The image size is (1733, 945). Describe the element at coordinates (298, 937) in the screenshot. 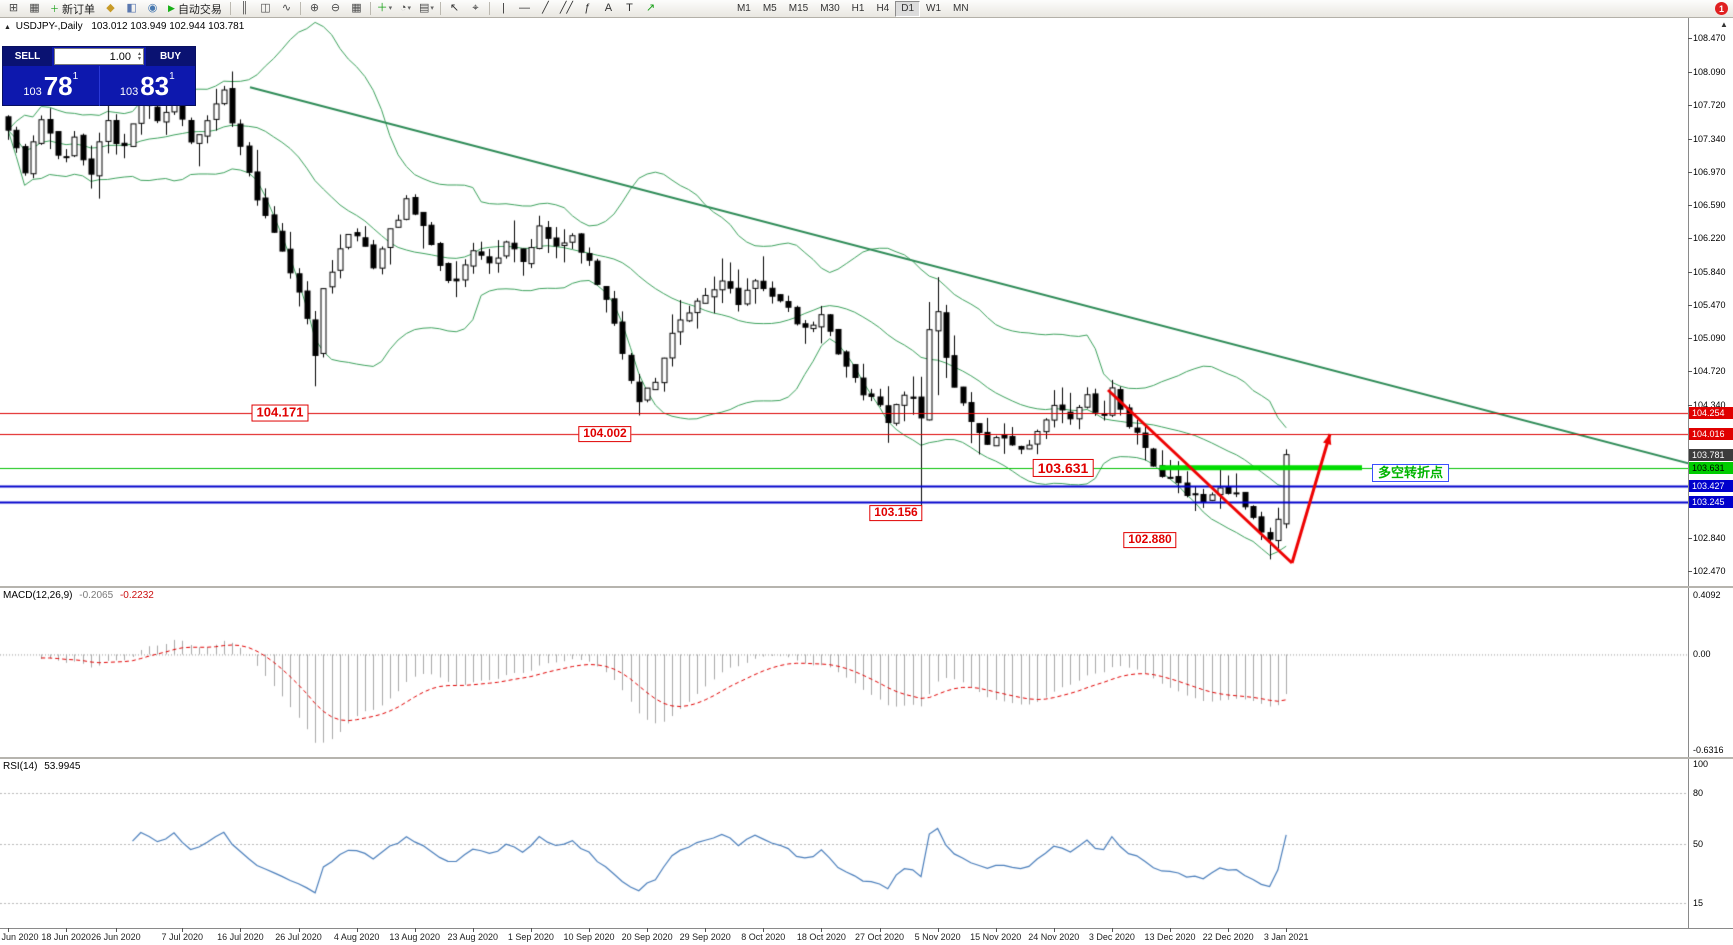

I see `date-axis-label: 26 Jul 2020` at that location.